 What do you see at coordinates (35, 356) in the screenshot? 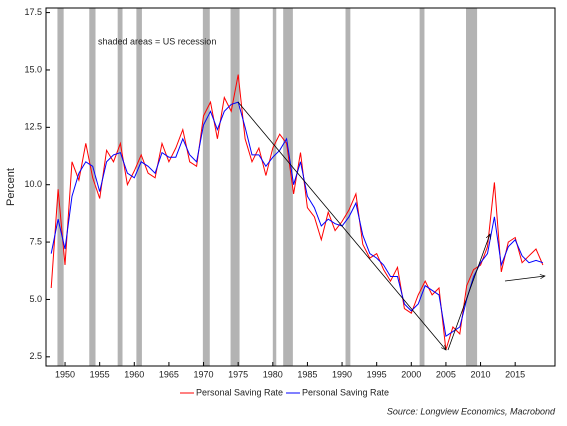
I see `y-tick-label: 2.5` at bounding box center [35, 356].